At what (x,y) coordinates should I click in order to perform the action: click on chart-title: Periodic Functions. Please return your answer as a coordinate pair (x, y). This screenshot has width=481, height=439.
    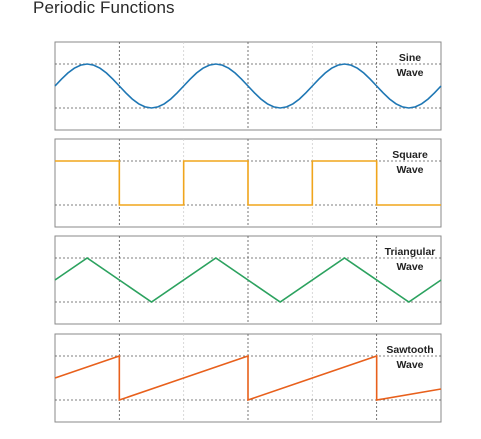
    Looking at the image, I should click on (104, 8).